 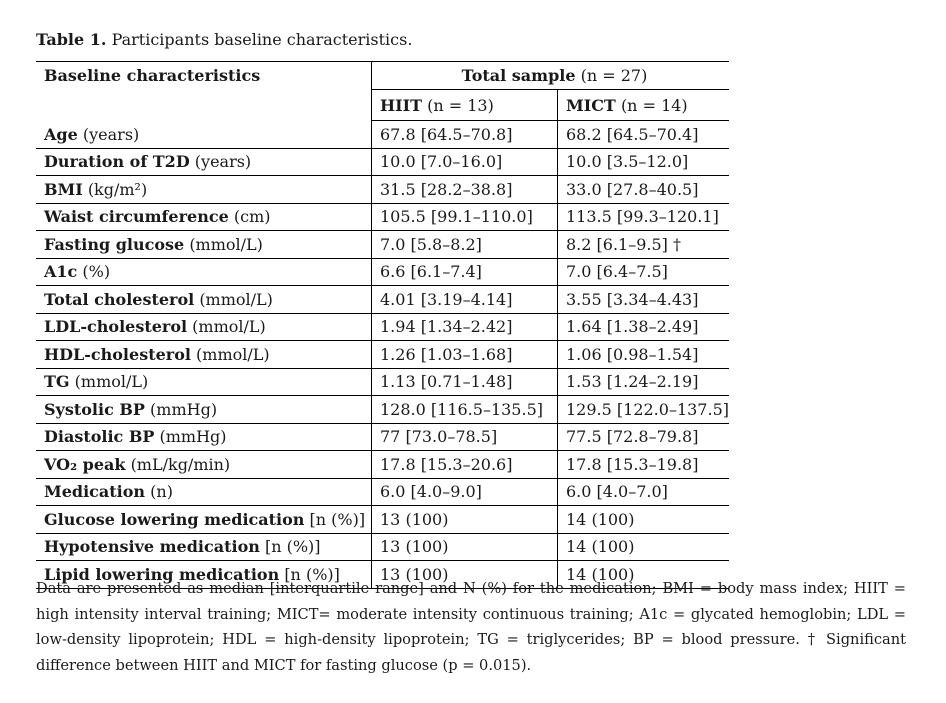 I want to click on mict-cell: 33.0 [27.8–40.5], so click(x=643, y=189).